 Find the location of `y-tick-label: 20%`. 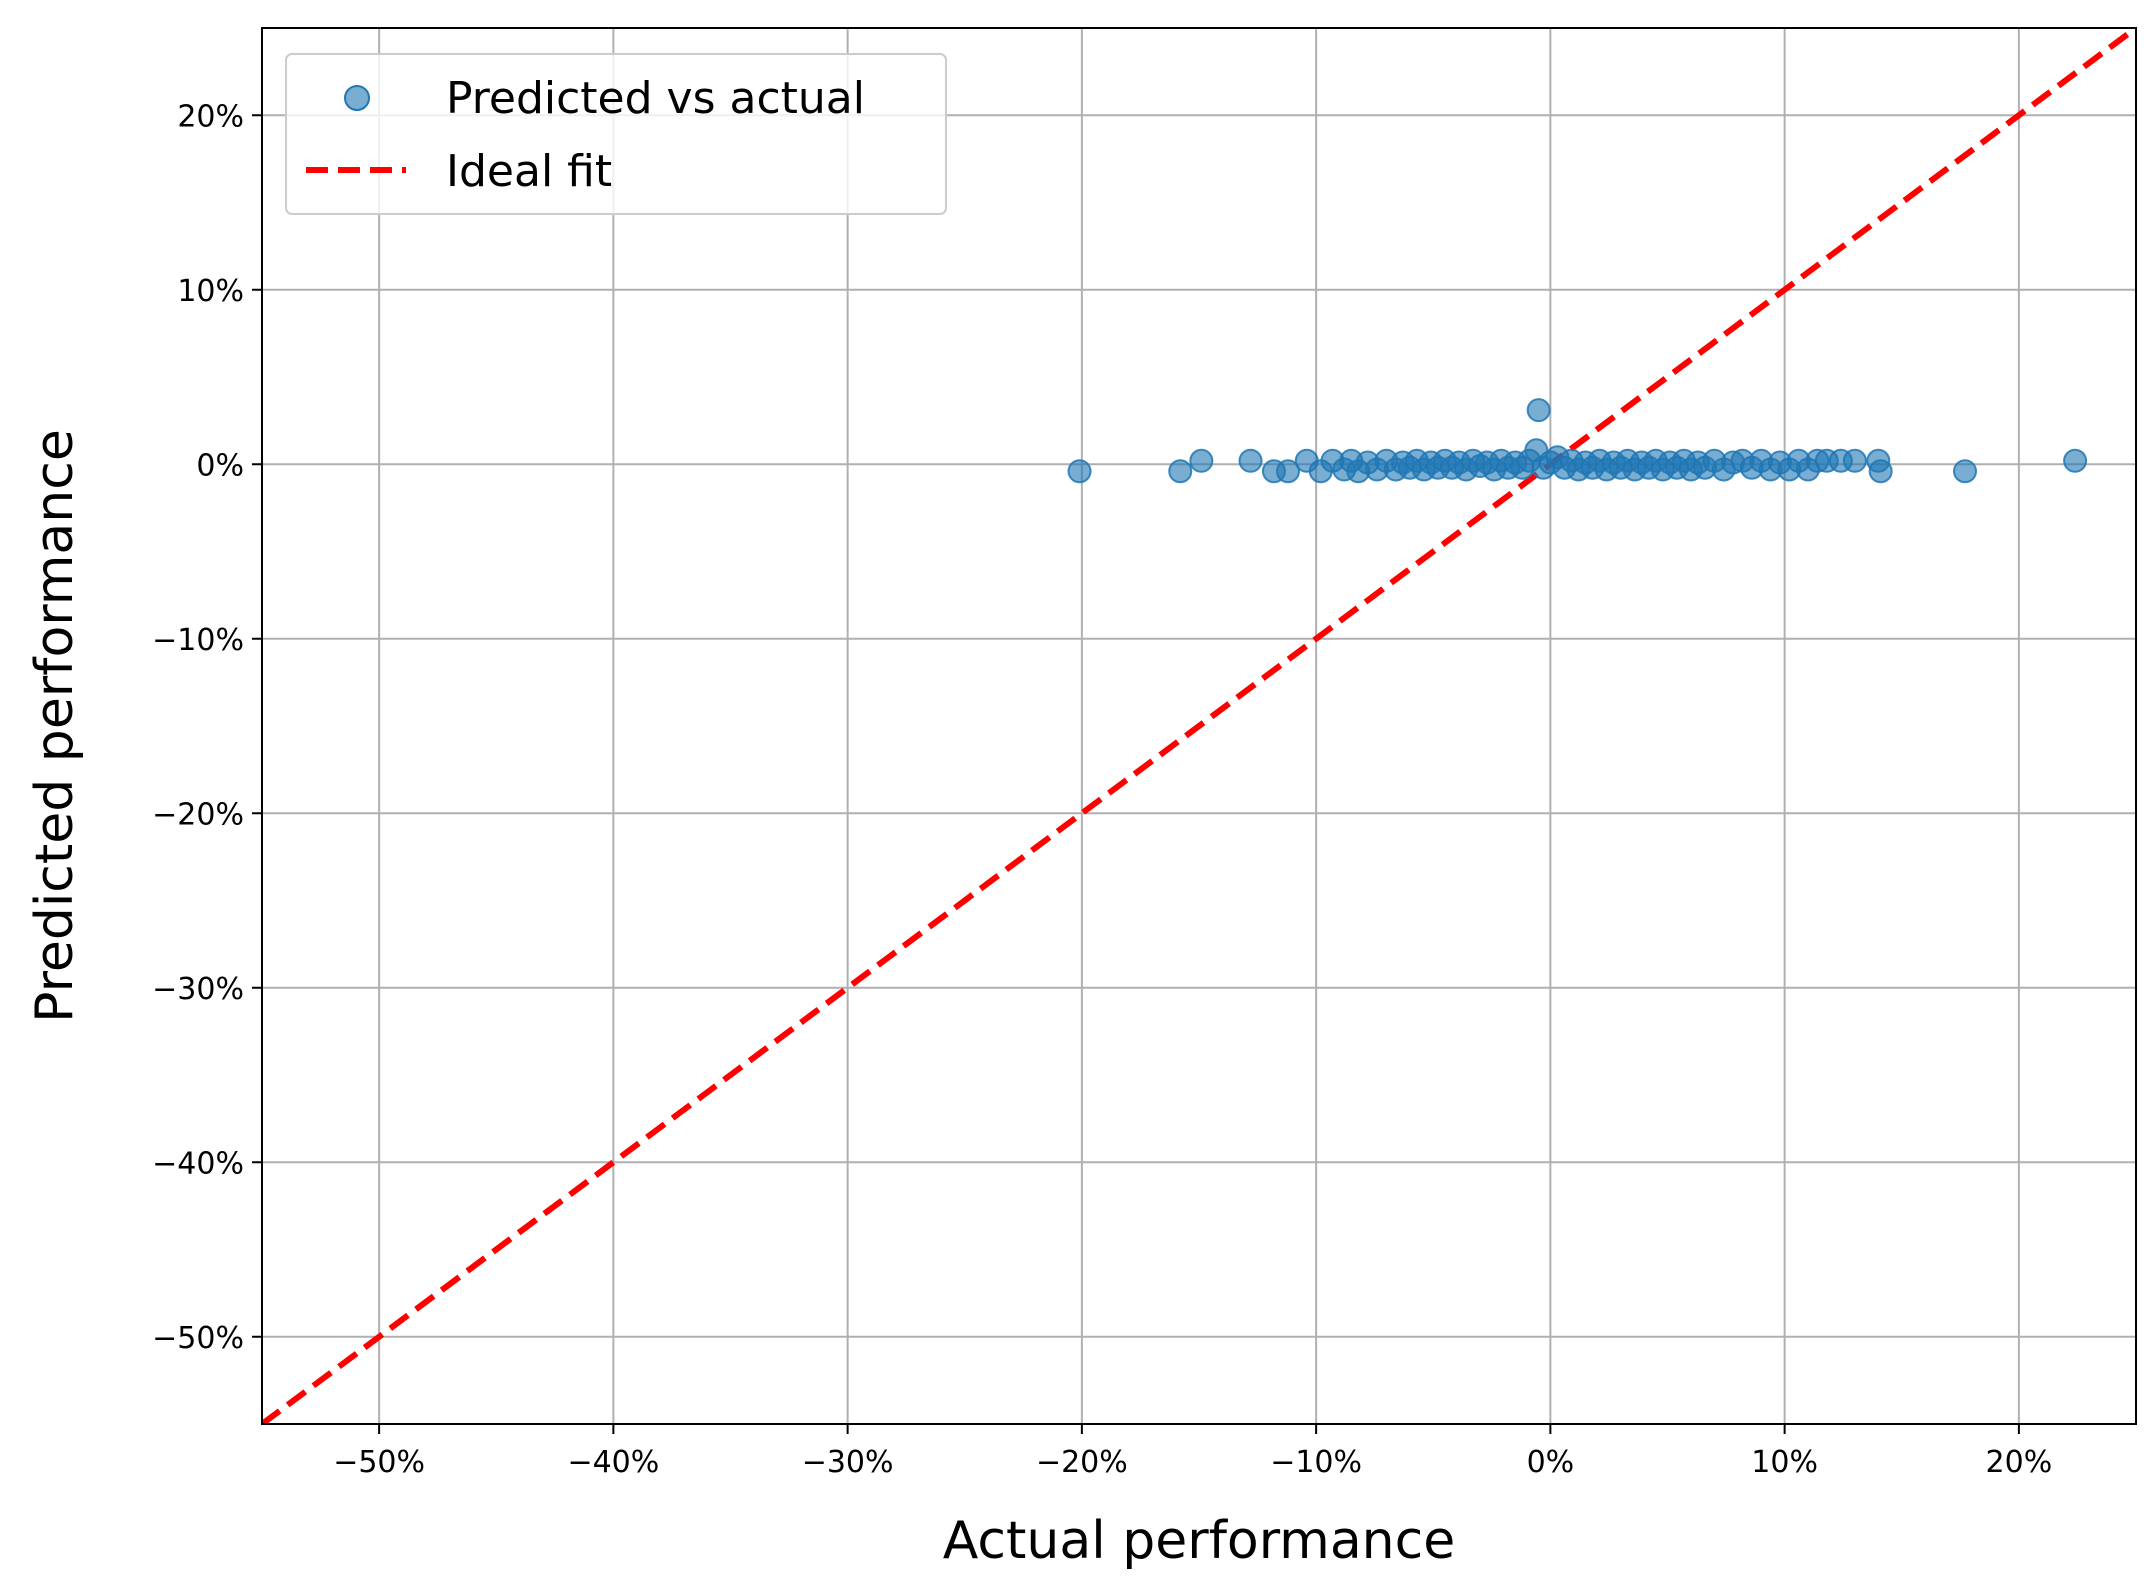

y-tick-label: 20% is located at coordinates (210, 116).